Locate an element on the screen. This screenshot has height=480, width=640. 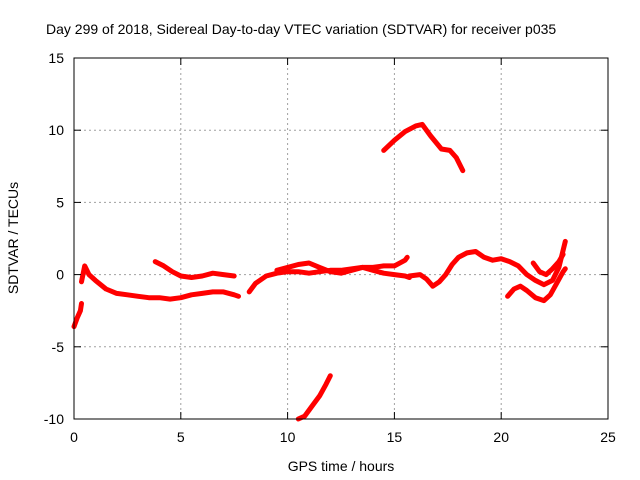
x-tick-label: 5 is located at coordinates (181, 437).